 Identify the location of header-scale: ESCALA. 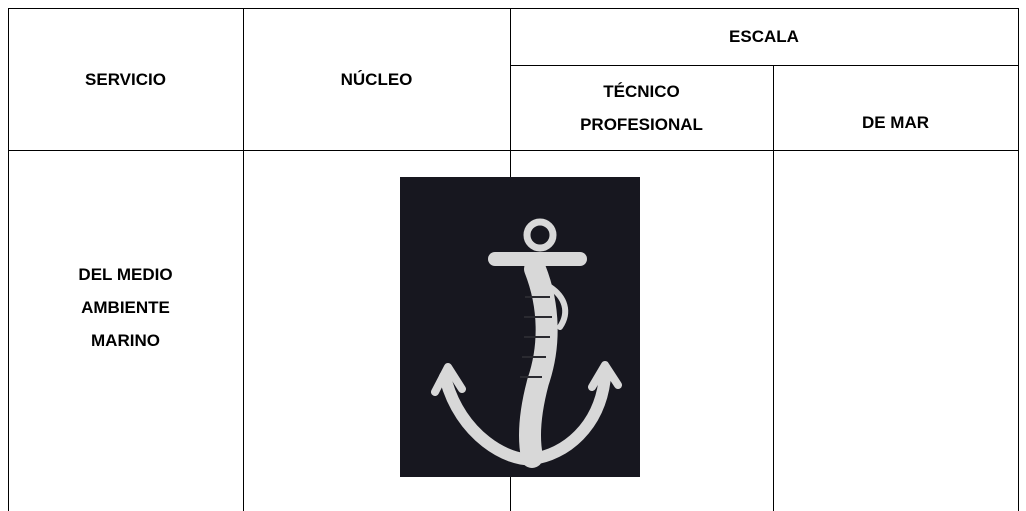
(764, 36).